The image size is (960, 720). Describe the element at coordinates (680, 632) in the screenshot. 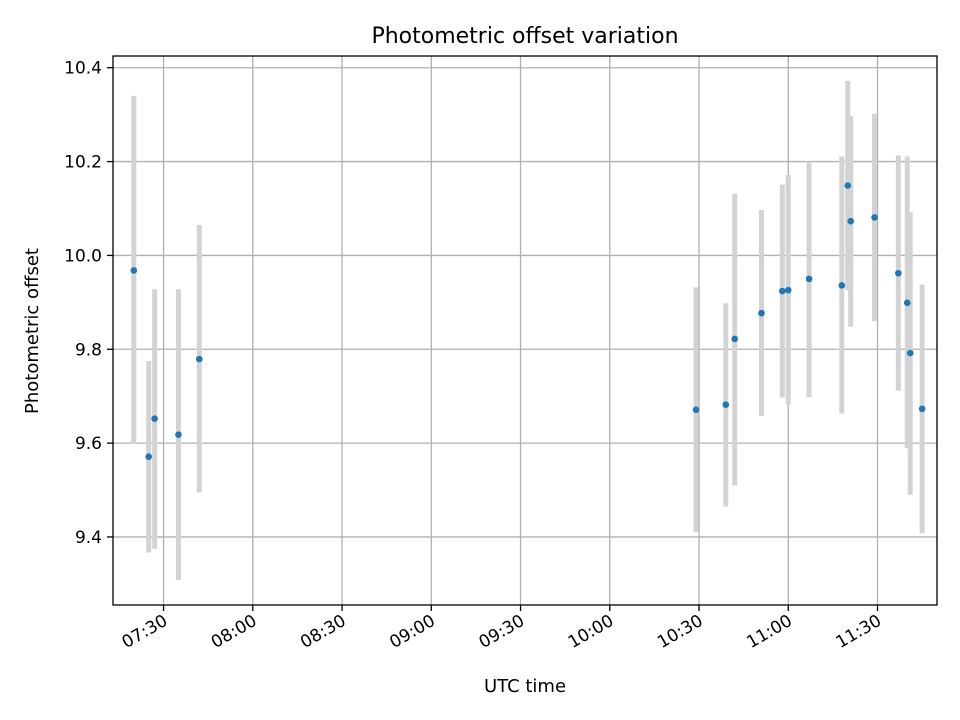

I see `x-tick-label: 10:30` at that location.